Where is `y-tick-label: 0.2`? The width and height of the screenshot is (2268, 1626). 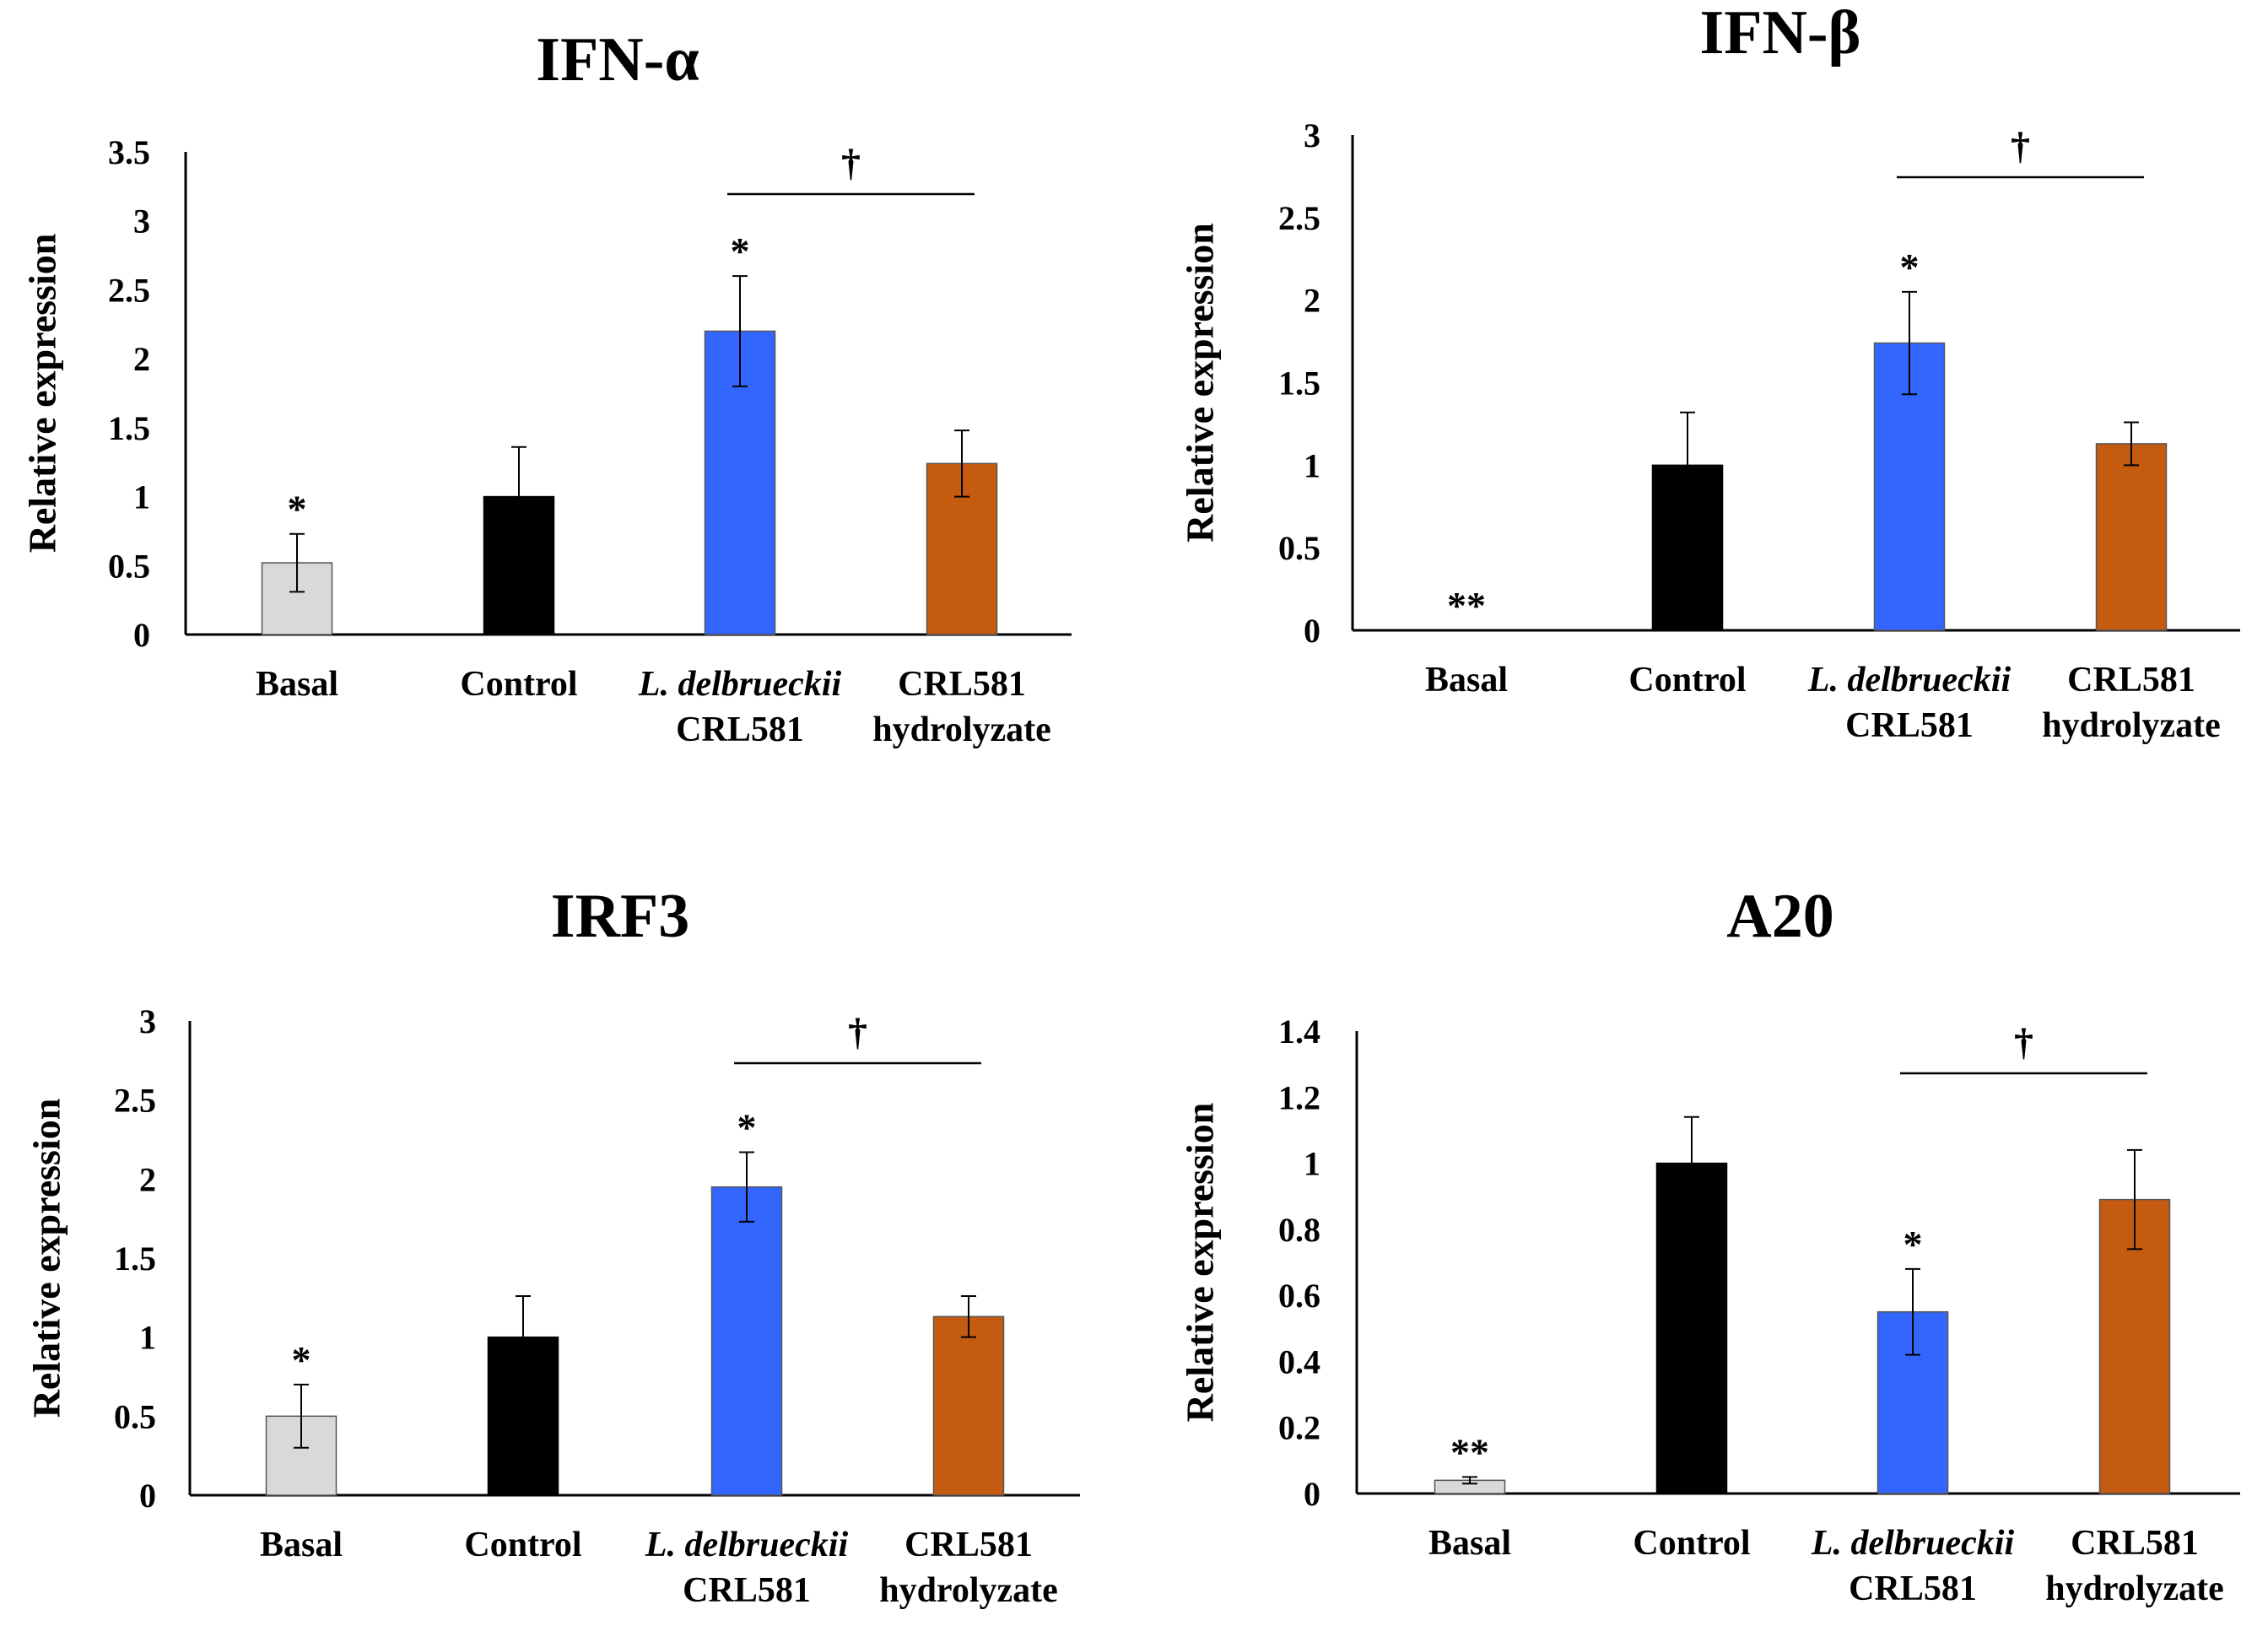 y-tick-label: 0.2 is located at coordinates (1299, 1428).